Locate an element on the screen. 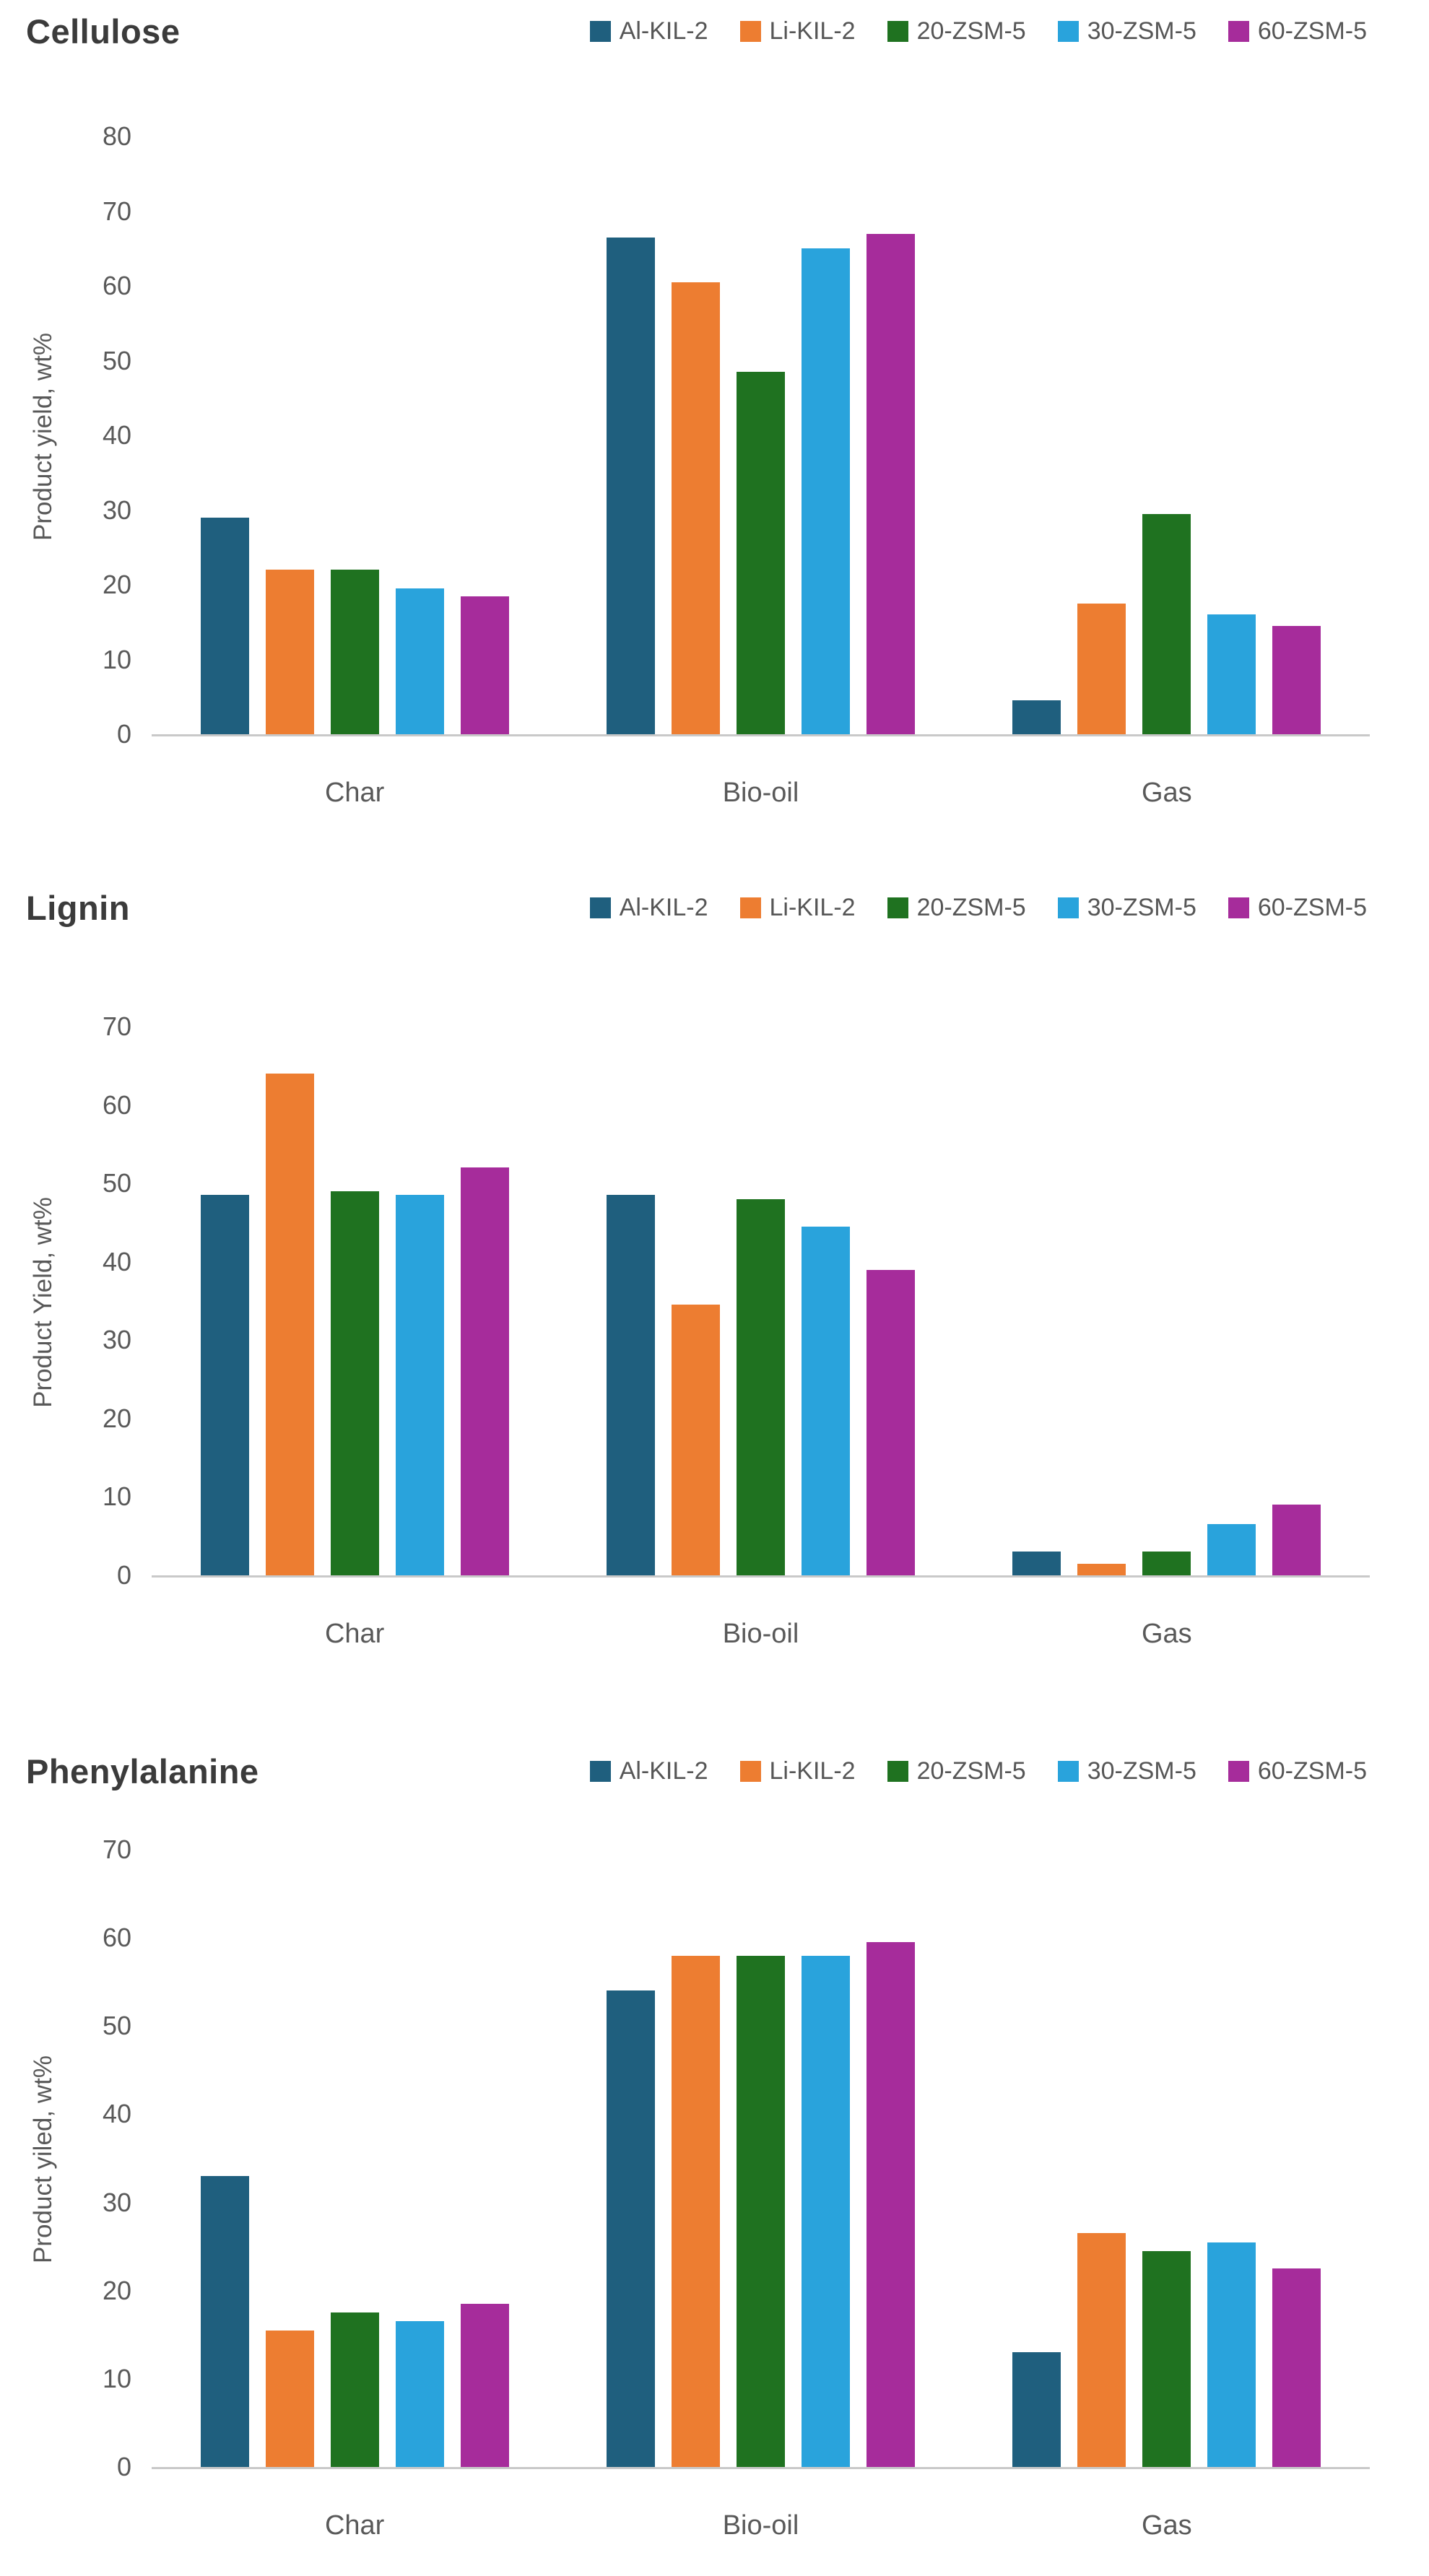 This screenshot has height=2576, width=1429. y-tick-label: 50 is located at coordinates (116, 2026).